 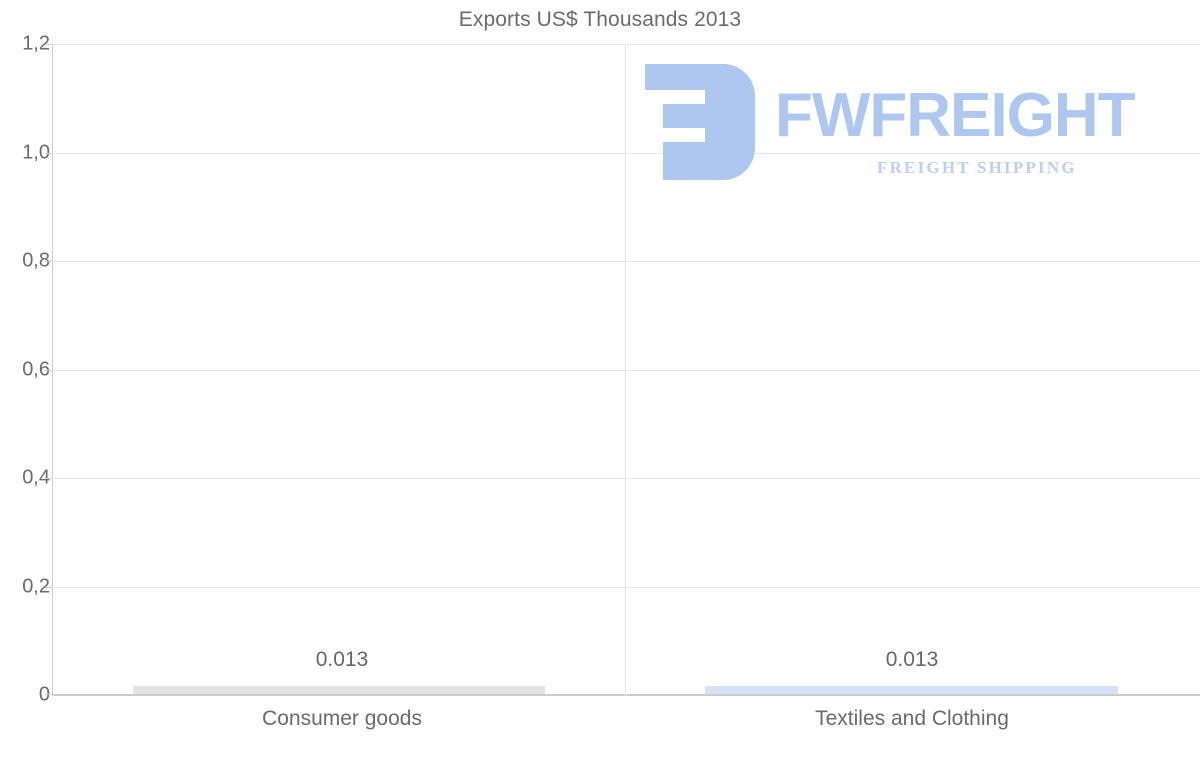 What do you see at coordinates (36, 586) in the screenshot?
I see `y-axis-tick-label: 0,2` at bounding box center [36, 586].